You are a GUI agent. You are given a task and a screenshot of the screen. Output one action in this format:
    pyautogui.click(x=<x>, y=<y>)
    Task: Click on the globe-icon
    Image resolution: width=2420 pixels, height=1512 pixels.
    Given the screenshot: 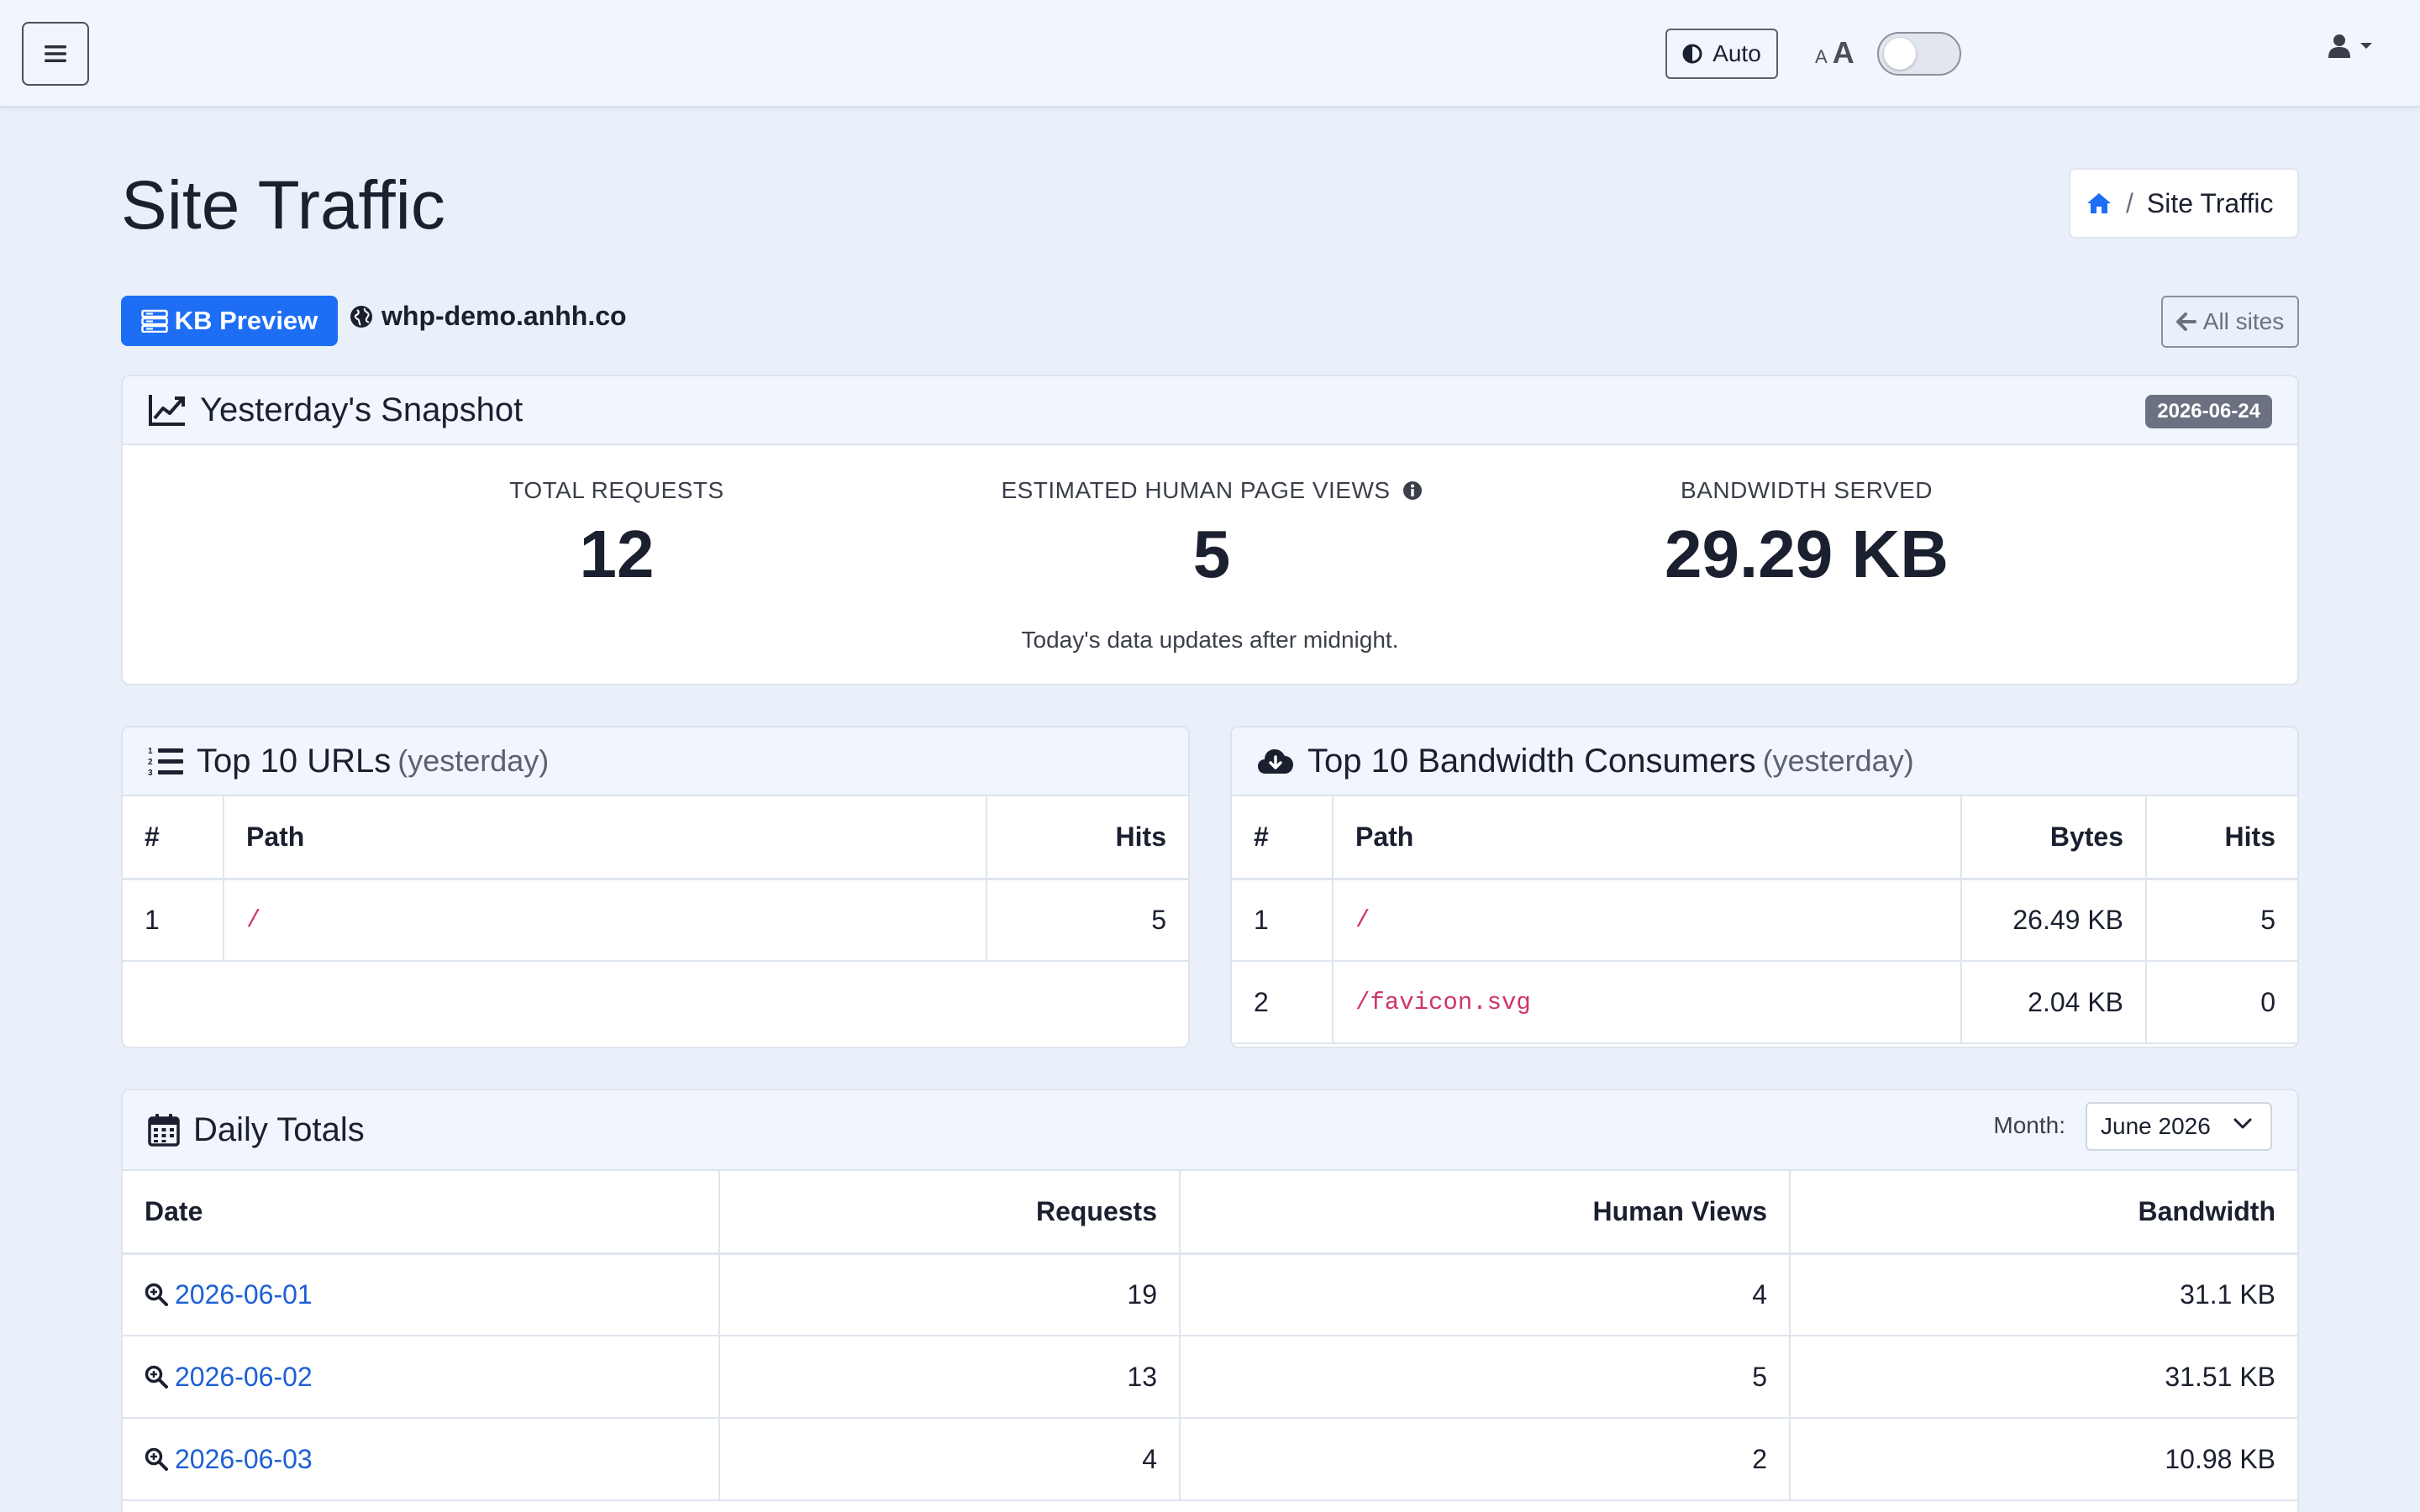 What is the action you would take?
    pyautogui.click(x=361, y=316)
    